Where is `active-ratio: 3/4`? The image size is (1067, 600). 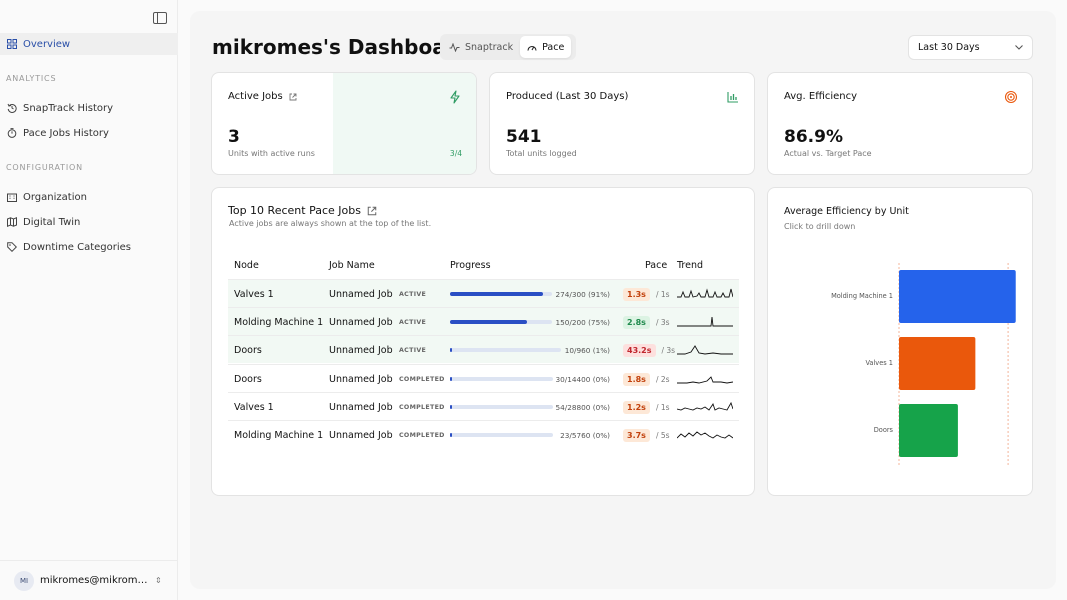
active-ratio: 3/4 is located at coordinates (455, 153).